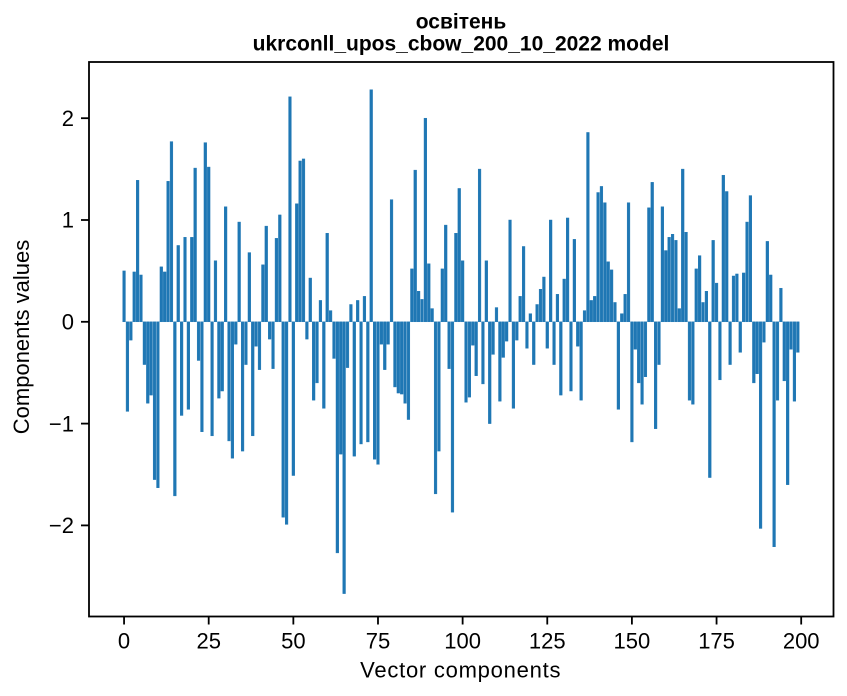  Describe the element at coordinates (293, 641) in the screenshot. I see `svg-text: 50` at that location.